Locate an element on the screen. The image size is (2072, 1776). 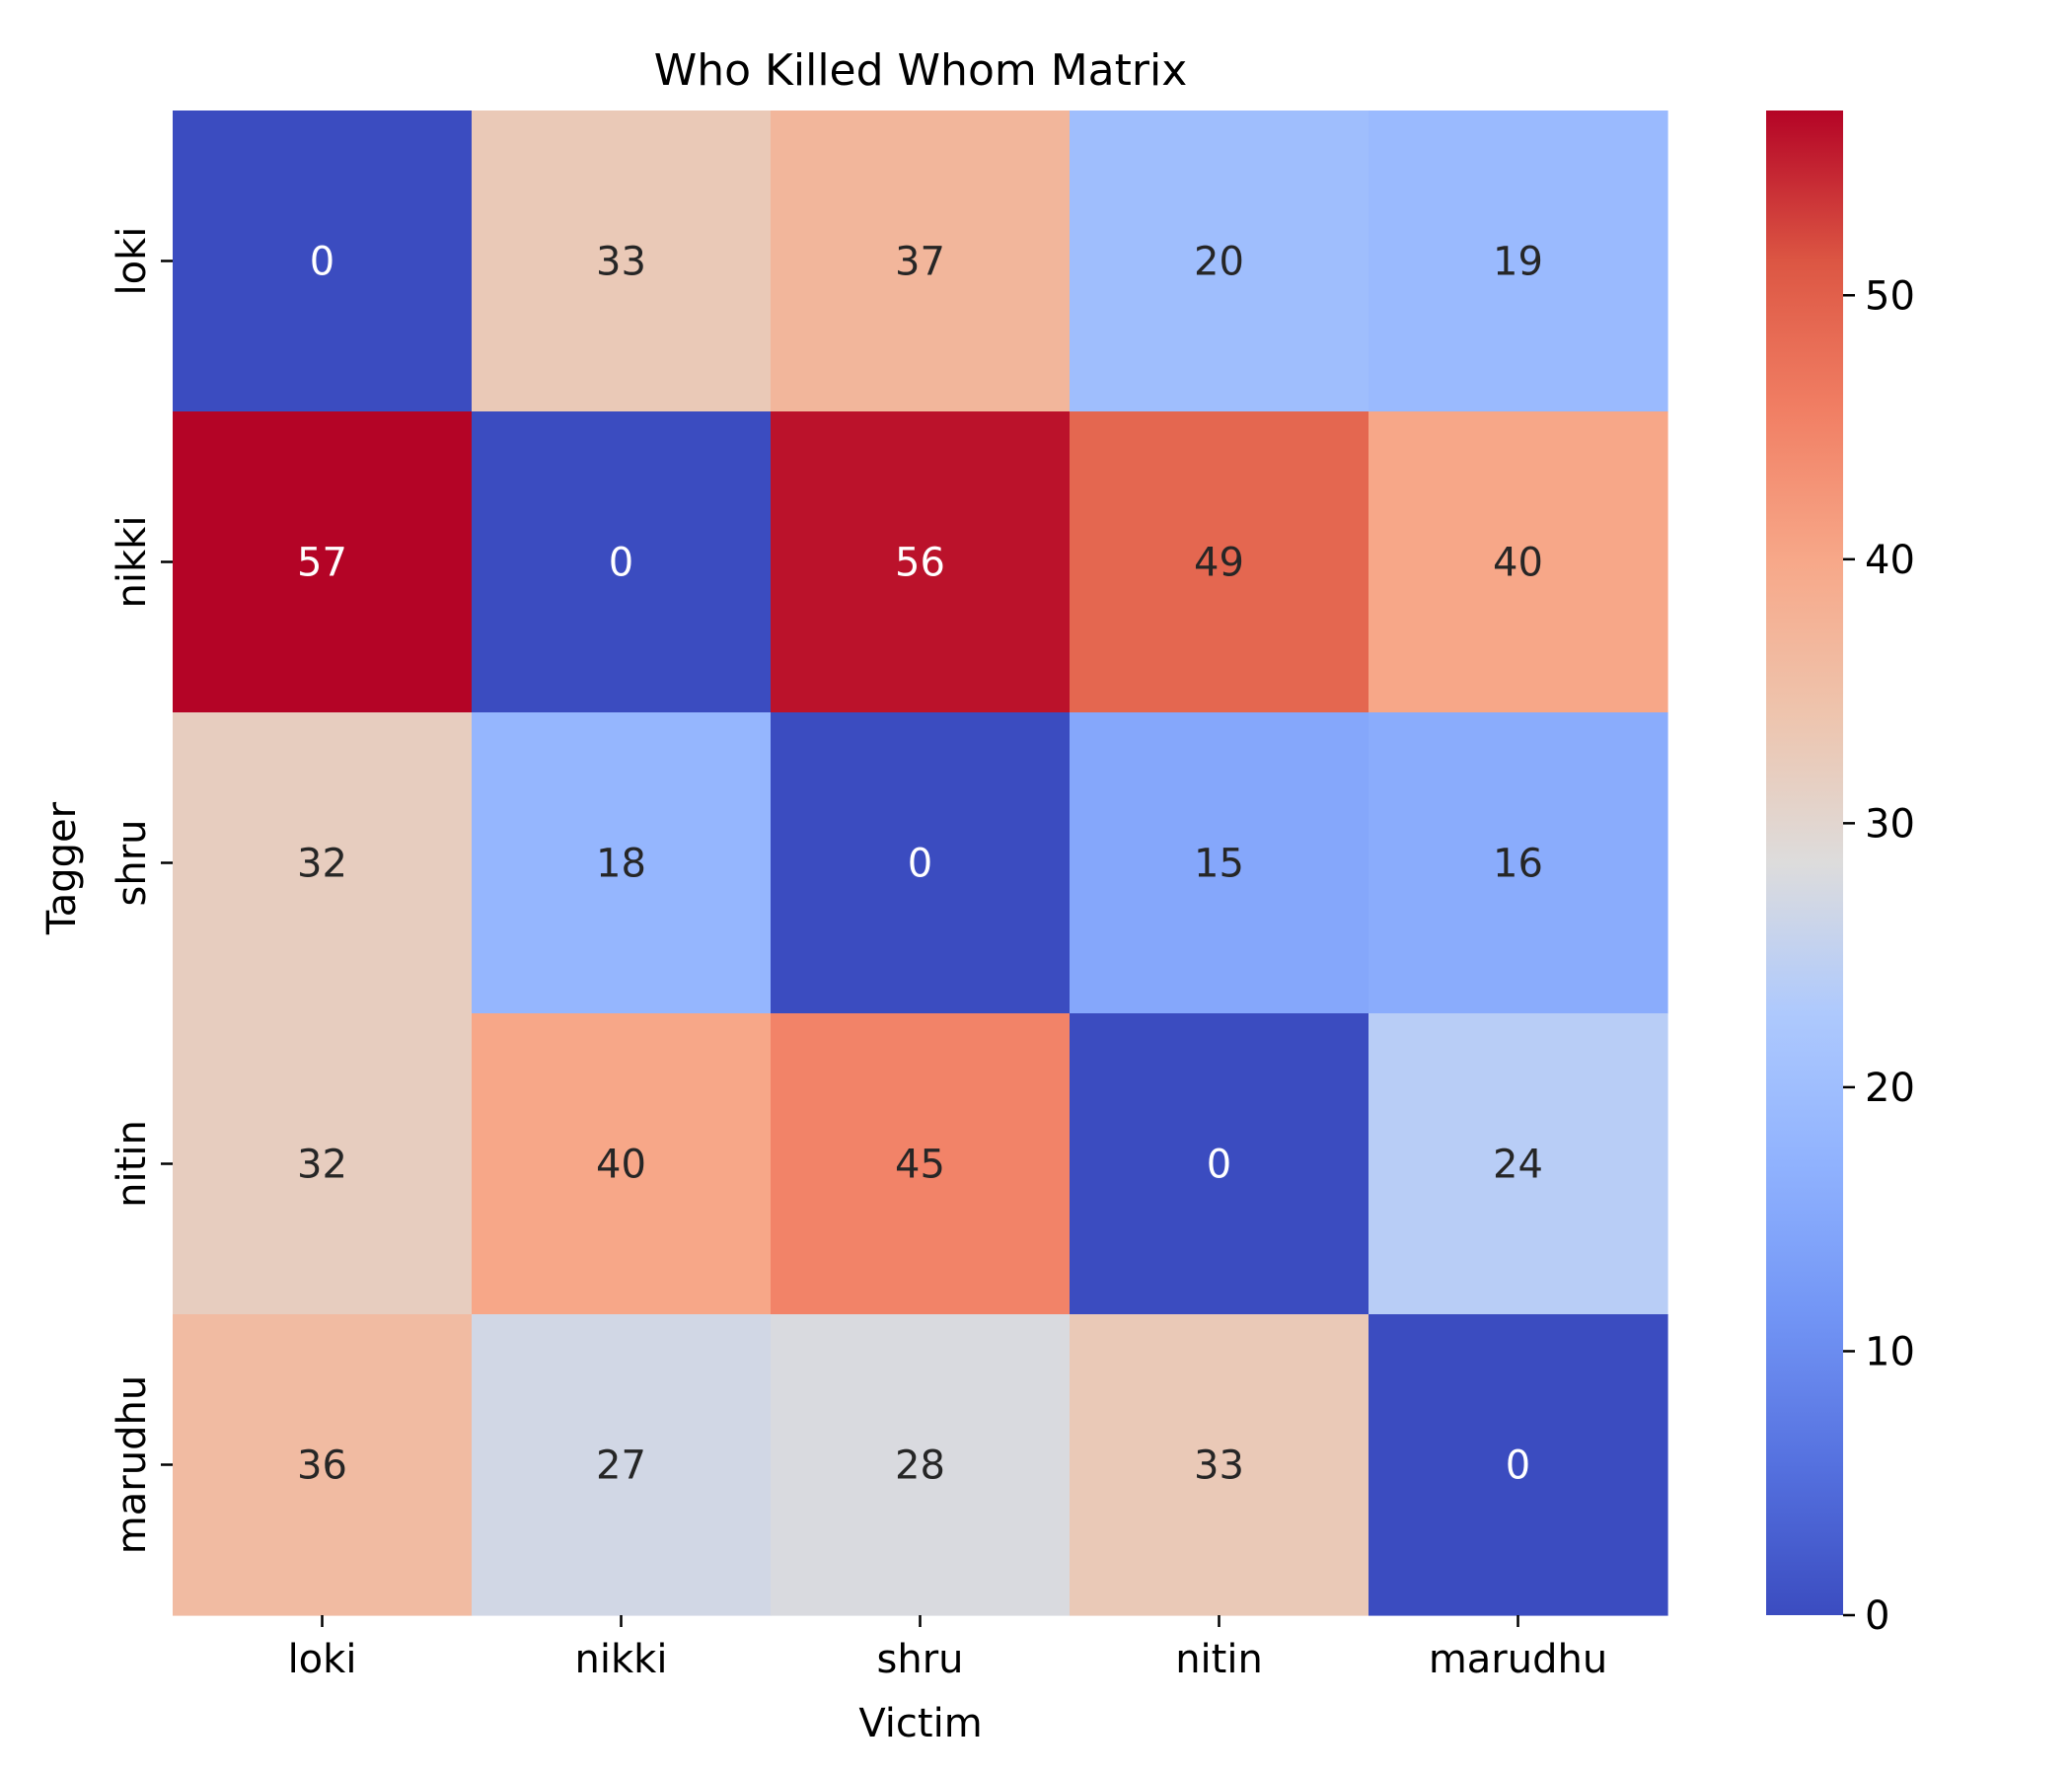
cell-value-r0-c2: 37 is located at coordinates (920, 262).